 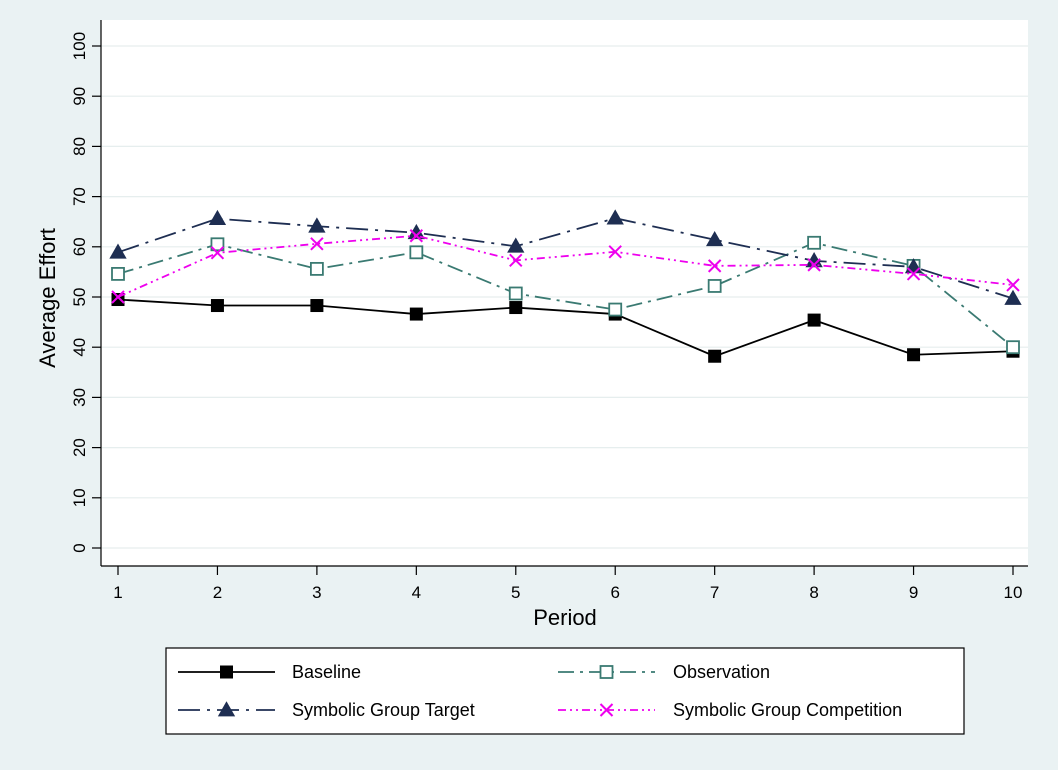 What do you see at coordinates (721, 672) in the screenshot?
I see `legend-label: Observation` at bounding box center [721, 672].